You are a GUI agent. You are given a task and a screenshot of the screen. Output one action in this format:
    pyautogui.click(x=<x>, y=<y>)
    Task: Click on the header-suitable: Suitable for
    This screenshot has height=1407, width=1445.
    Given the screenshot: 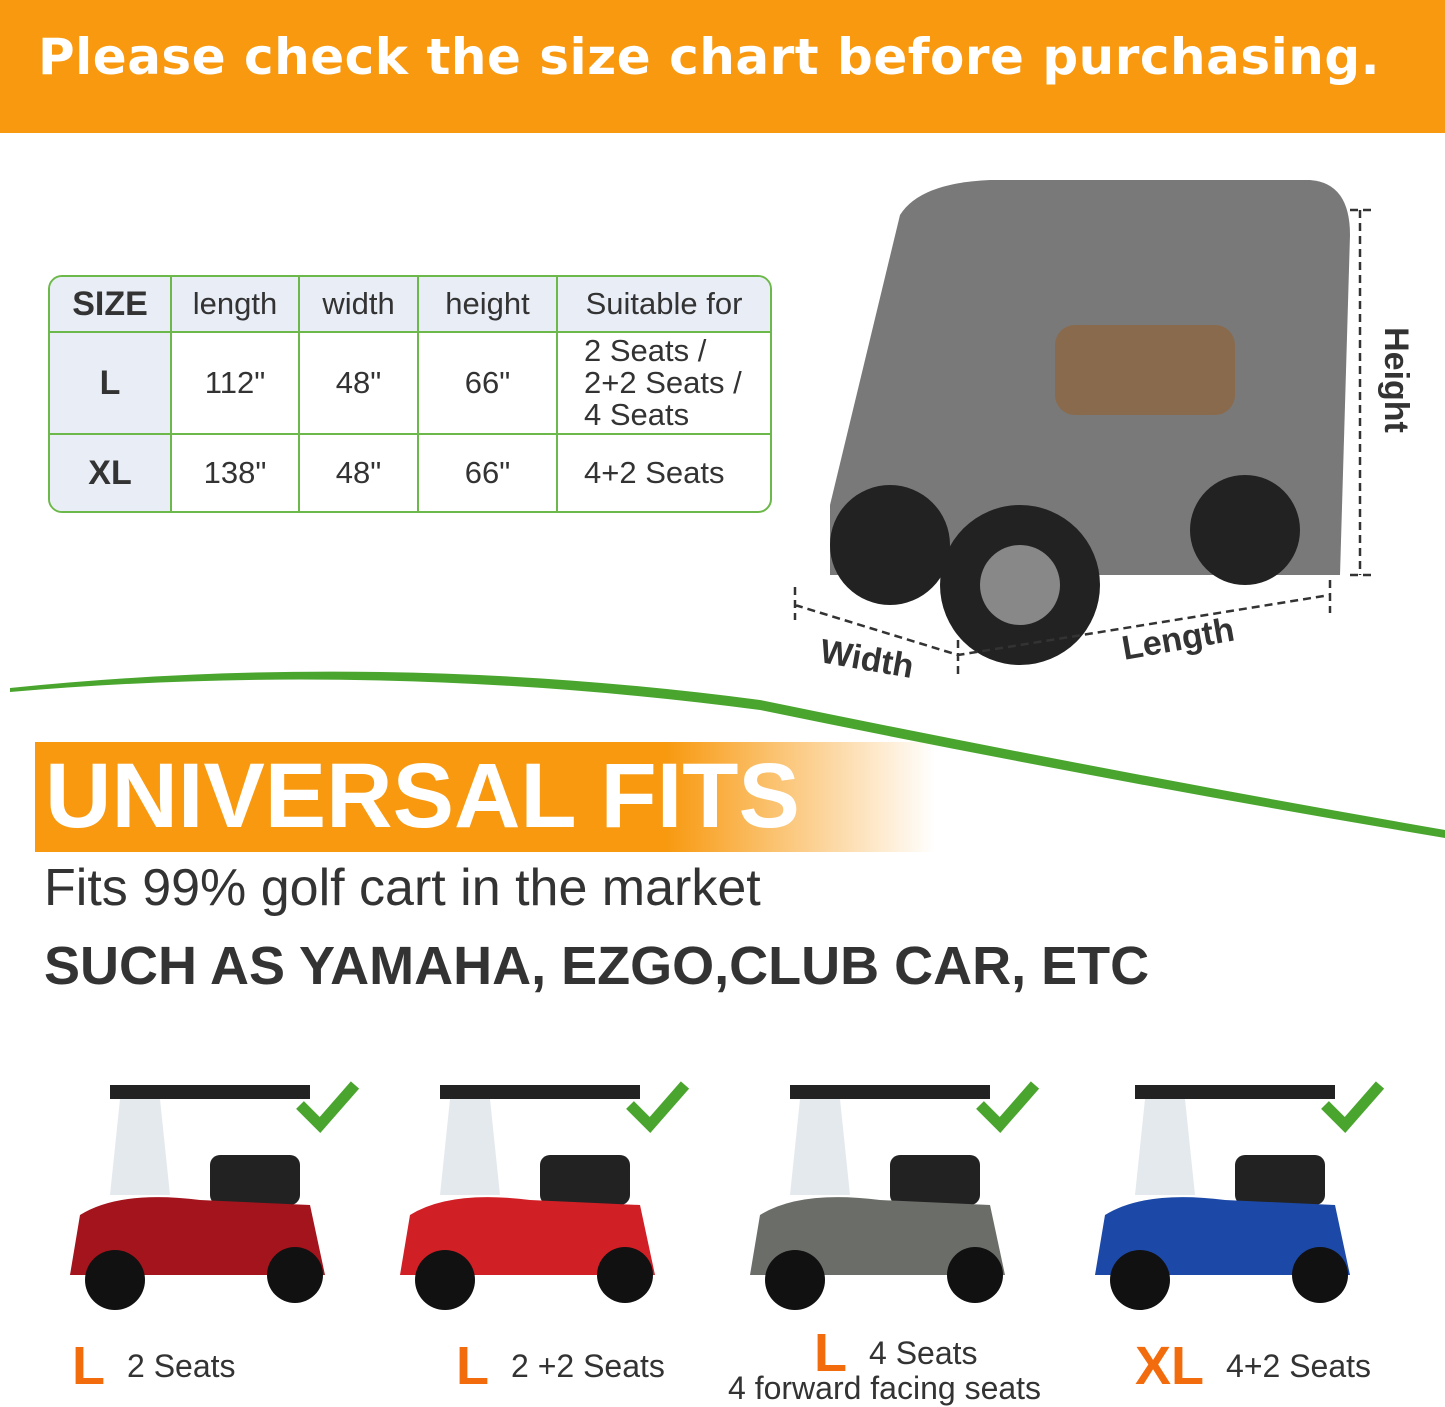 What is the action you would take?
    pyautogui.click(x=664, y=305)
    